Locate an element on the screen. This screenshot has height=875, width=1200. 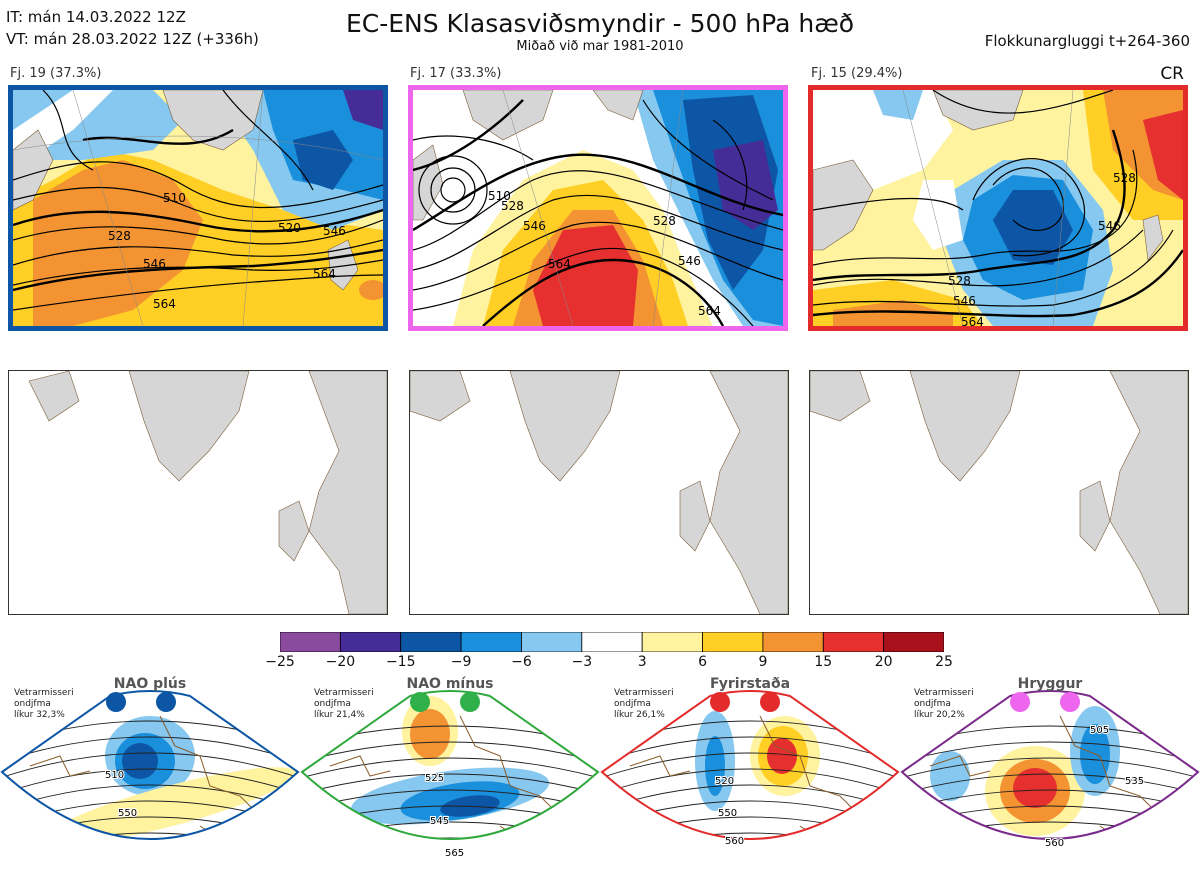
cluster-2-contour-1: 510 is located at coordinates (499, 196).